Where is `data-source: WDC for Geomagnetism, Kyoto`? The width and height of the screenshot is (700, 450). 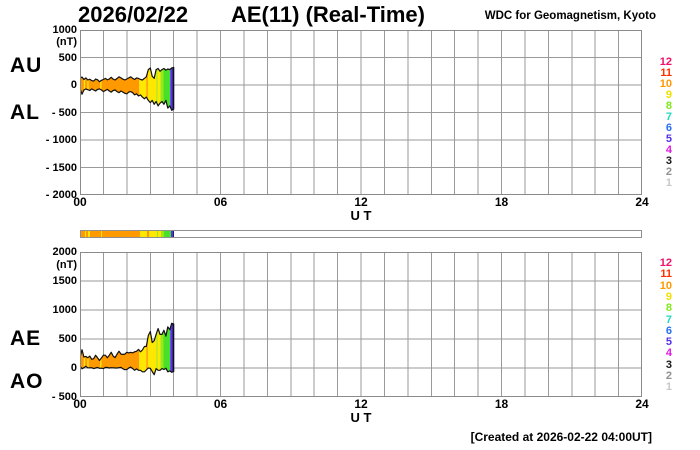 data-source: WDC for Geomagnetism, Kyoto is located at coordinates (570, 16).